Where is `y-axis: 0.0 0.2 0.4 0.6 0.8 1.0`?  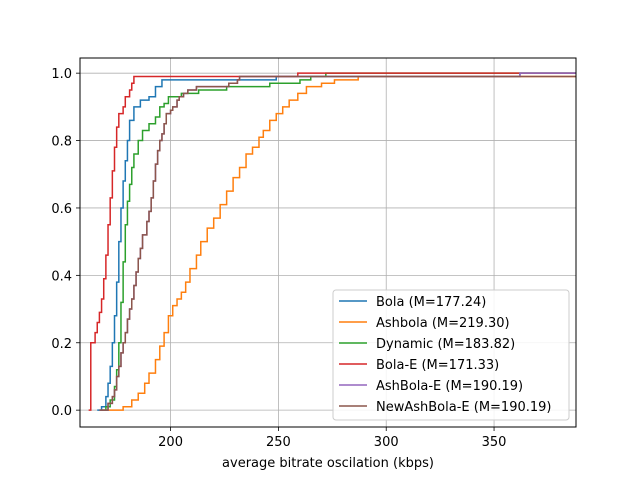 y-axis: 0.0 0.2 0.4 0.6 0.8 1.0 is located at coordinates (65, 243).